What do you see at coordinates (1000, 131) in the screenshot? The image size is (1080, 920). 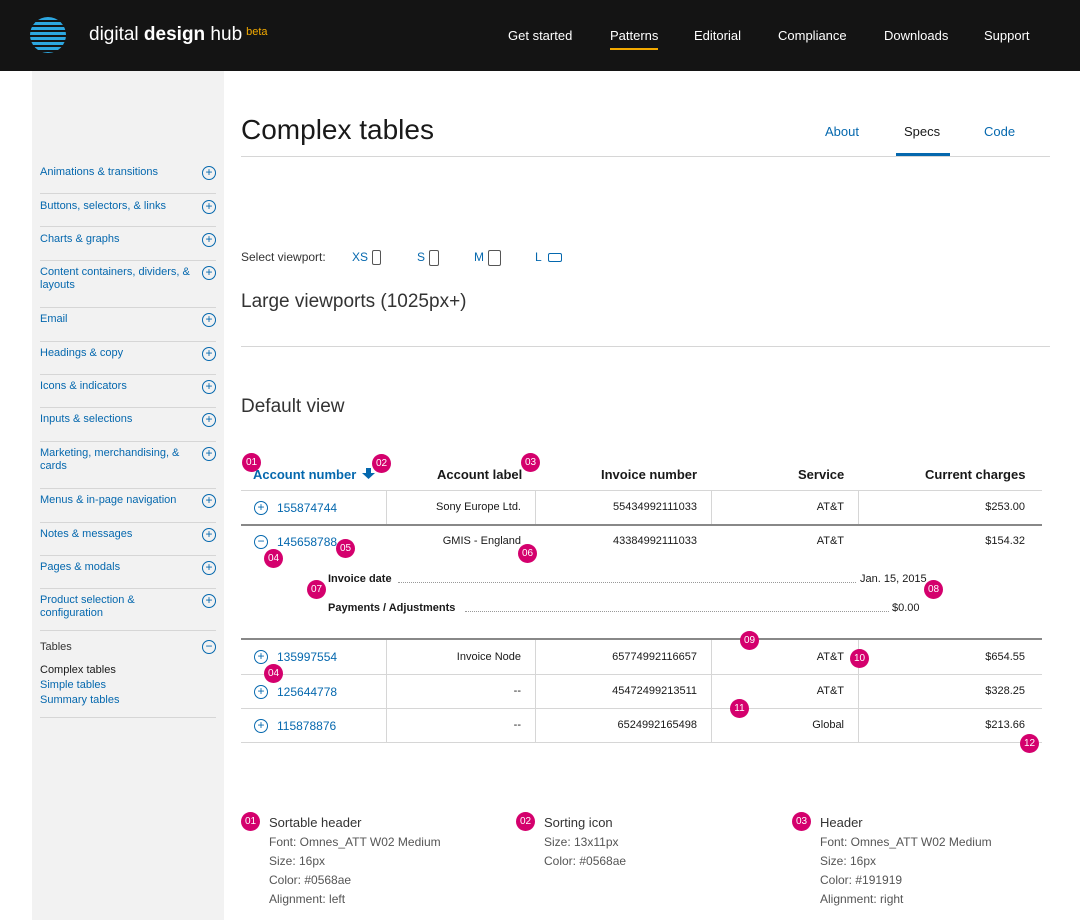 I see `tab-code: Code` at bounding box center [1000, 131].